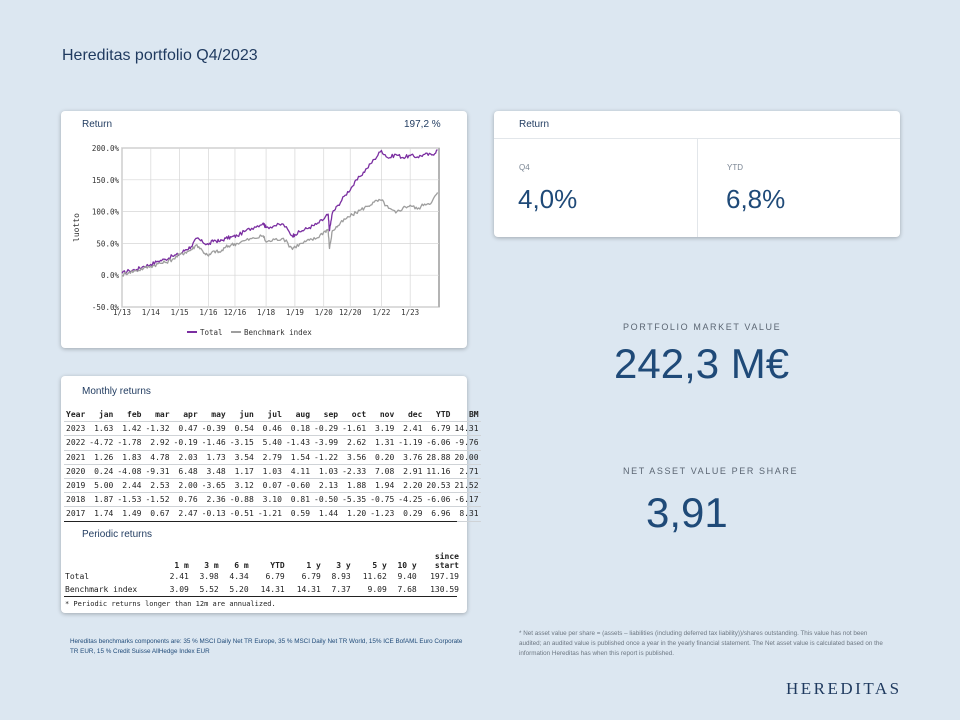 This screenshot has height=720, width=960. What do you see at coordinates (262, 560) in the screenshot?
I see `periodic-header-row: 1 m 3 m 6 m YTD 1 y 3 y 5 y 10 y since start` at bounding box center [262, 560].